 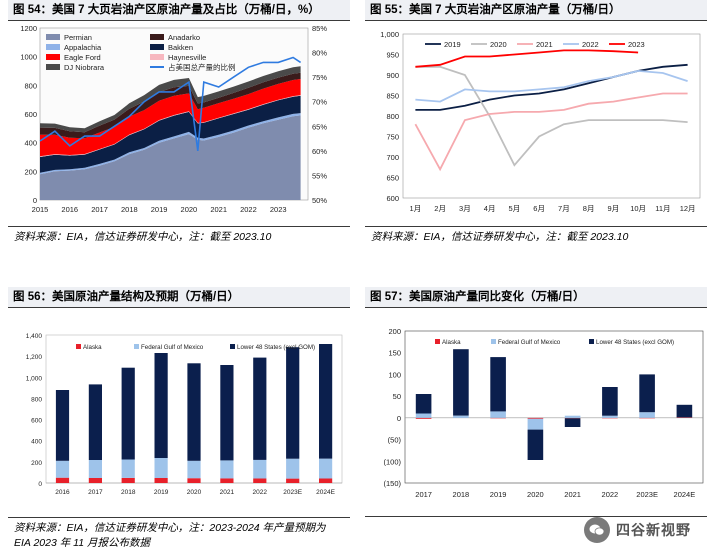 I want to click on y-tick-label: 950, so click(x=392, y=55).